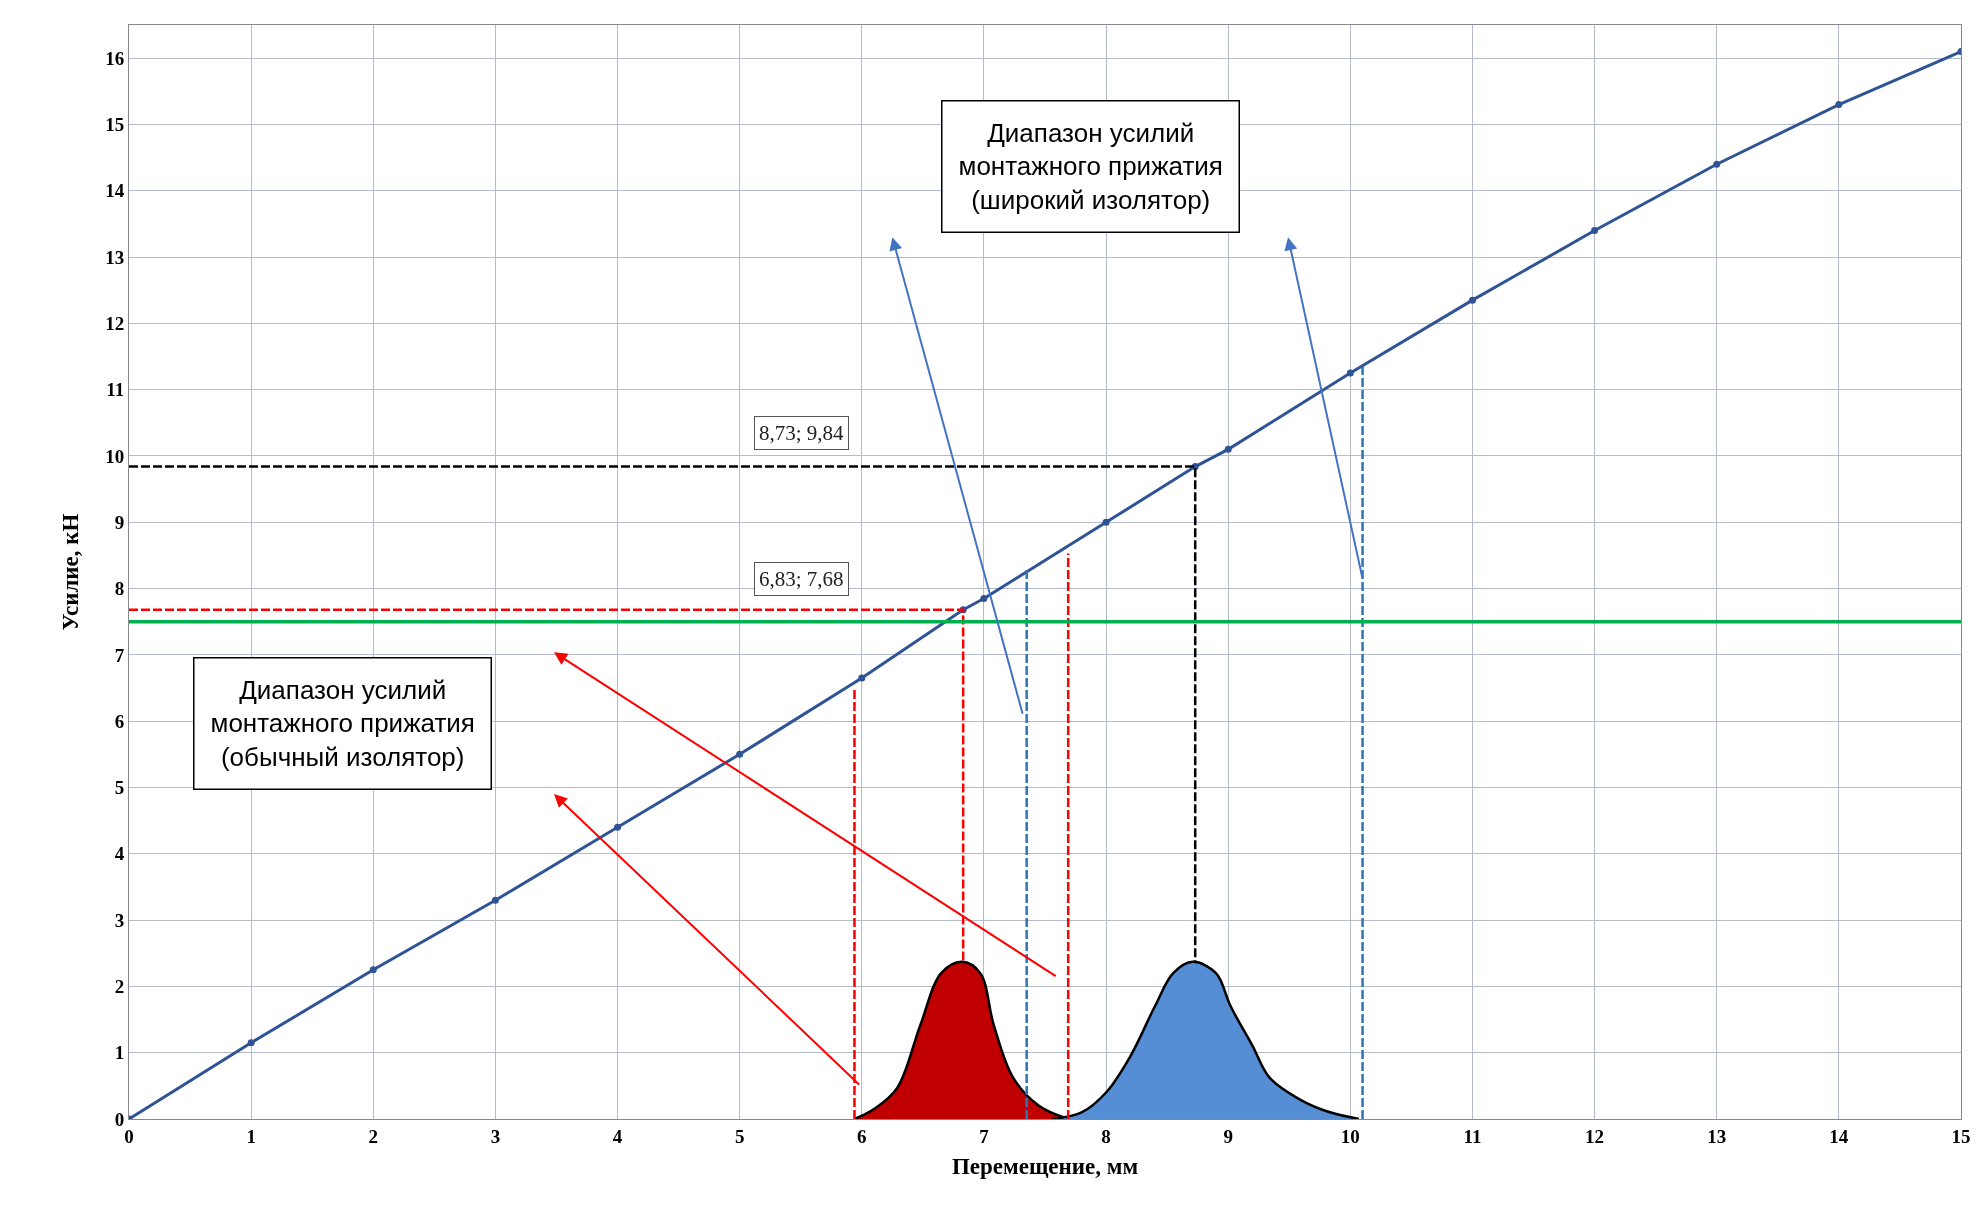 This screenshot has height=1213, width=1985. Describe the element at coordinates (119, 655) in the screenshot. I see `y-tick-label: 7` at that location.